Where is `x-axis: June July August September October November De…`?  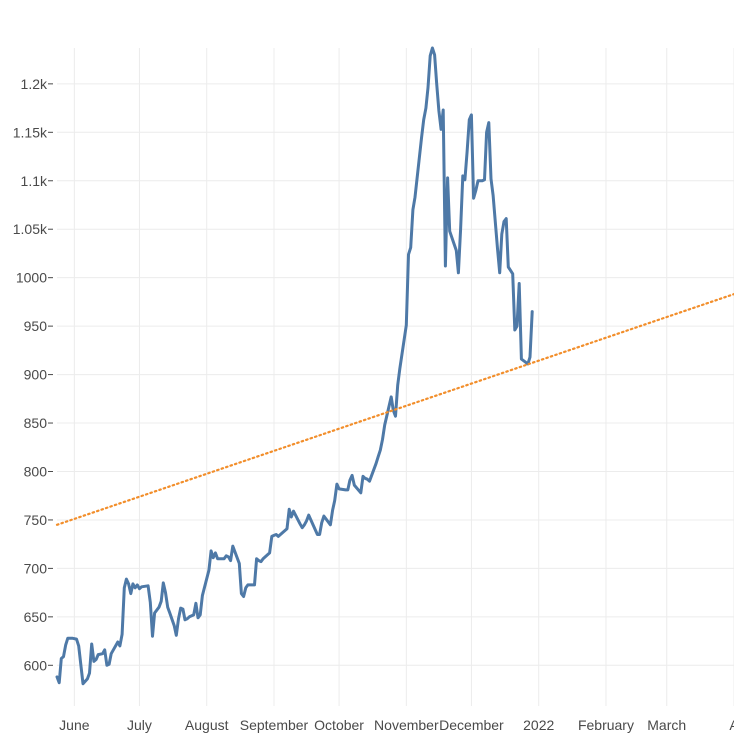
x-axis: June July August September October November De… is located at coordinates (396, 725).